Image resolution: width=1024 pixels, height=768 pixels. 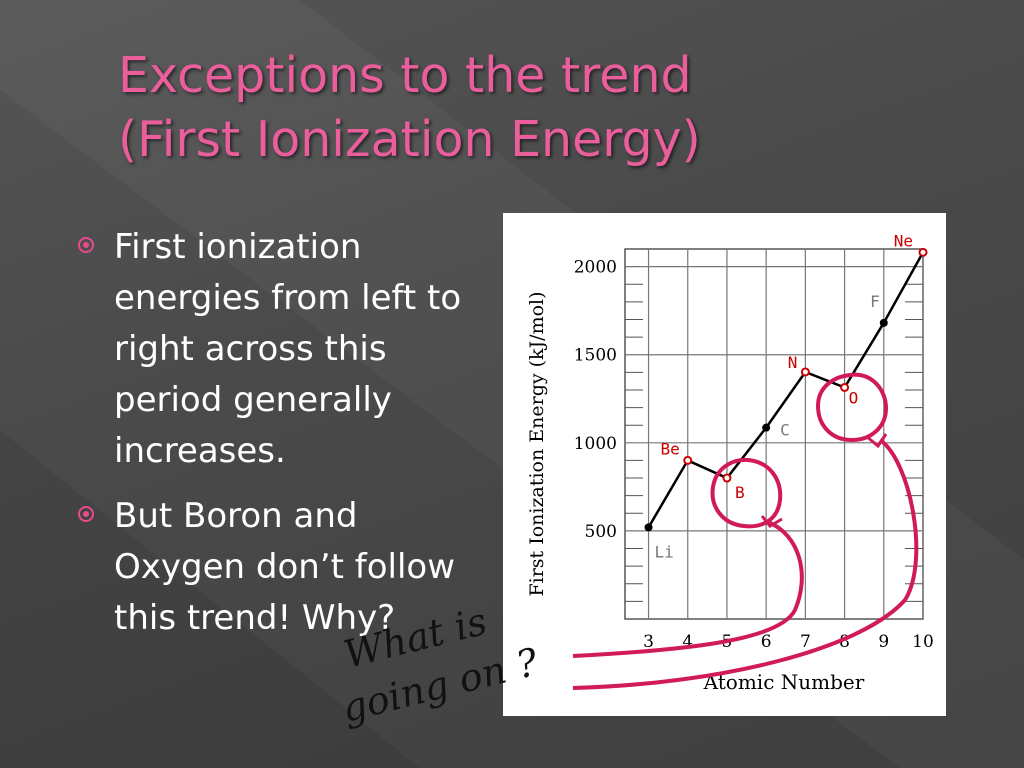 What do you see at coordinates (788, 642) in the screenshot?
I see `x-tick-labels: 3 4 5 6 7 8 9 10` at bounding box center [788, 642].